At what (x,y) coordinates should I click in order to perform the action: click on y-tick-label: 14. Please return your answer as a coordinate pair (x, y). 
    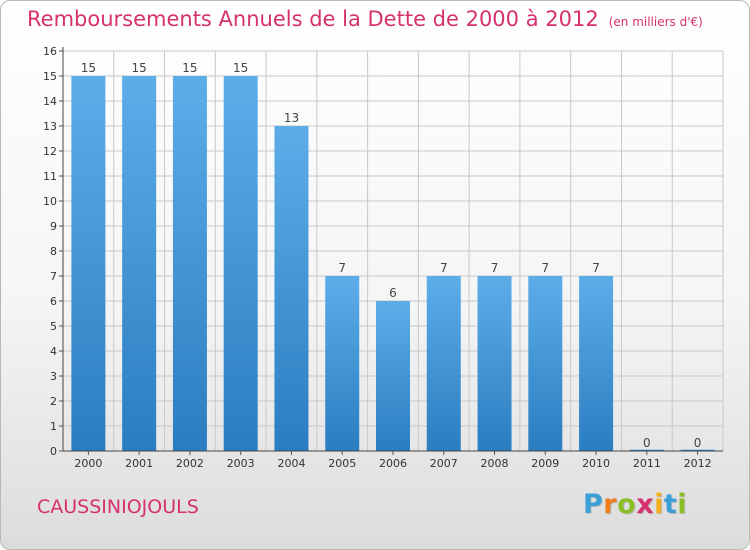
    Looking at the image, I should click on (50, 101).